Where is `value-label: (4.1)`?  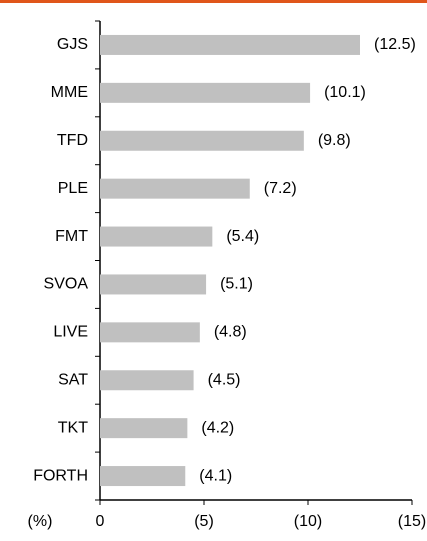
value-label: (4.1) is located at coordinates (215, 475).